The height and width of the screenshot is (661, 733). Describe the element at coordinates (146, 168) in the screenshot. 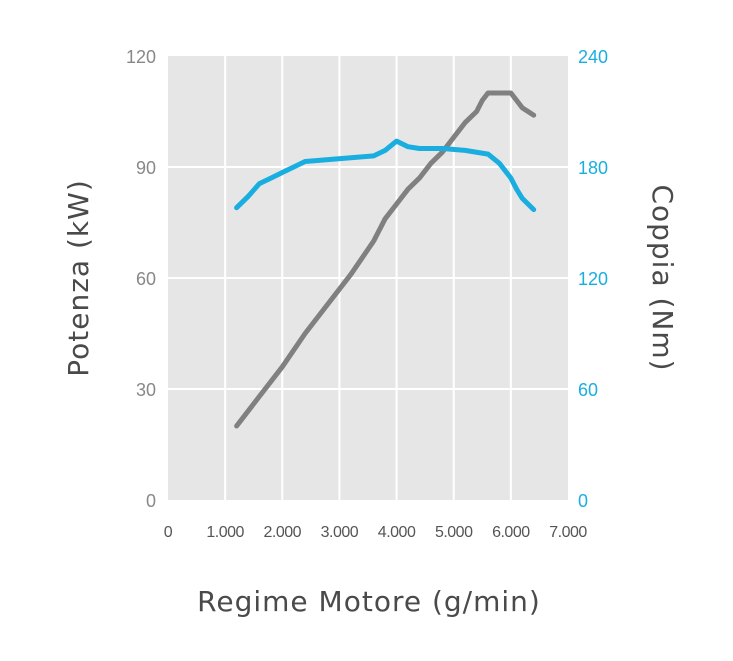

I see `y-left-tick-label: 90` at that location.